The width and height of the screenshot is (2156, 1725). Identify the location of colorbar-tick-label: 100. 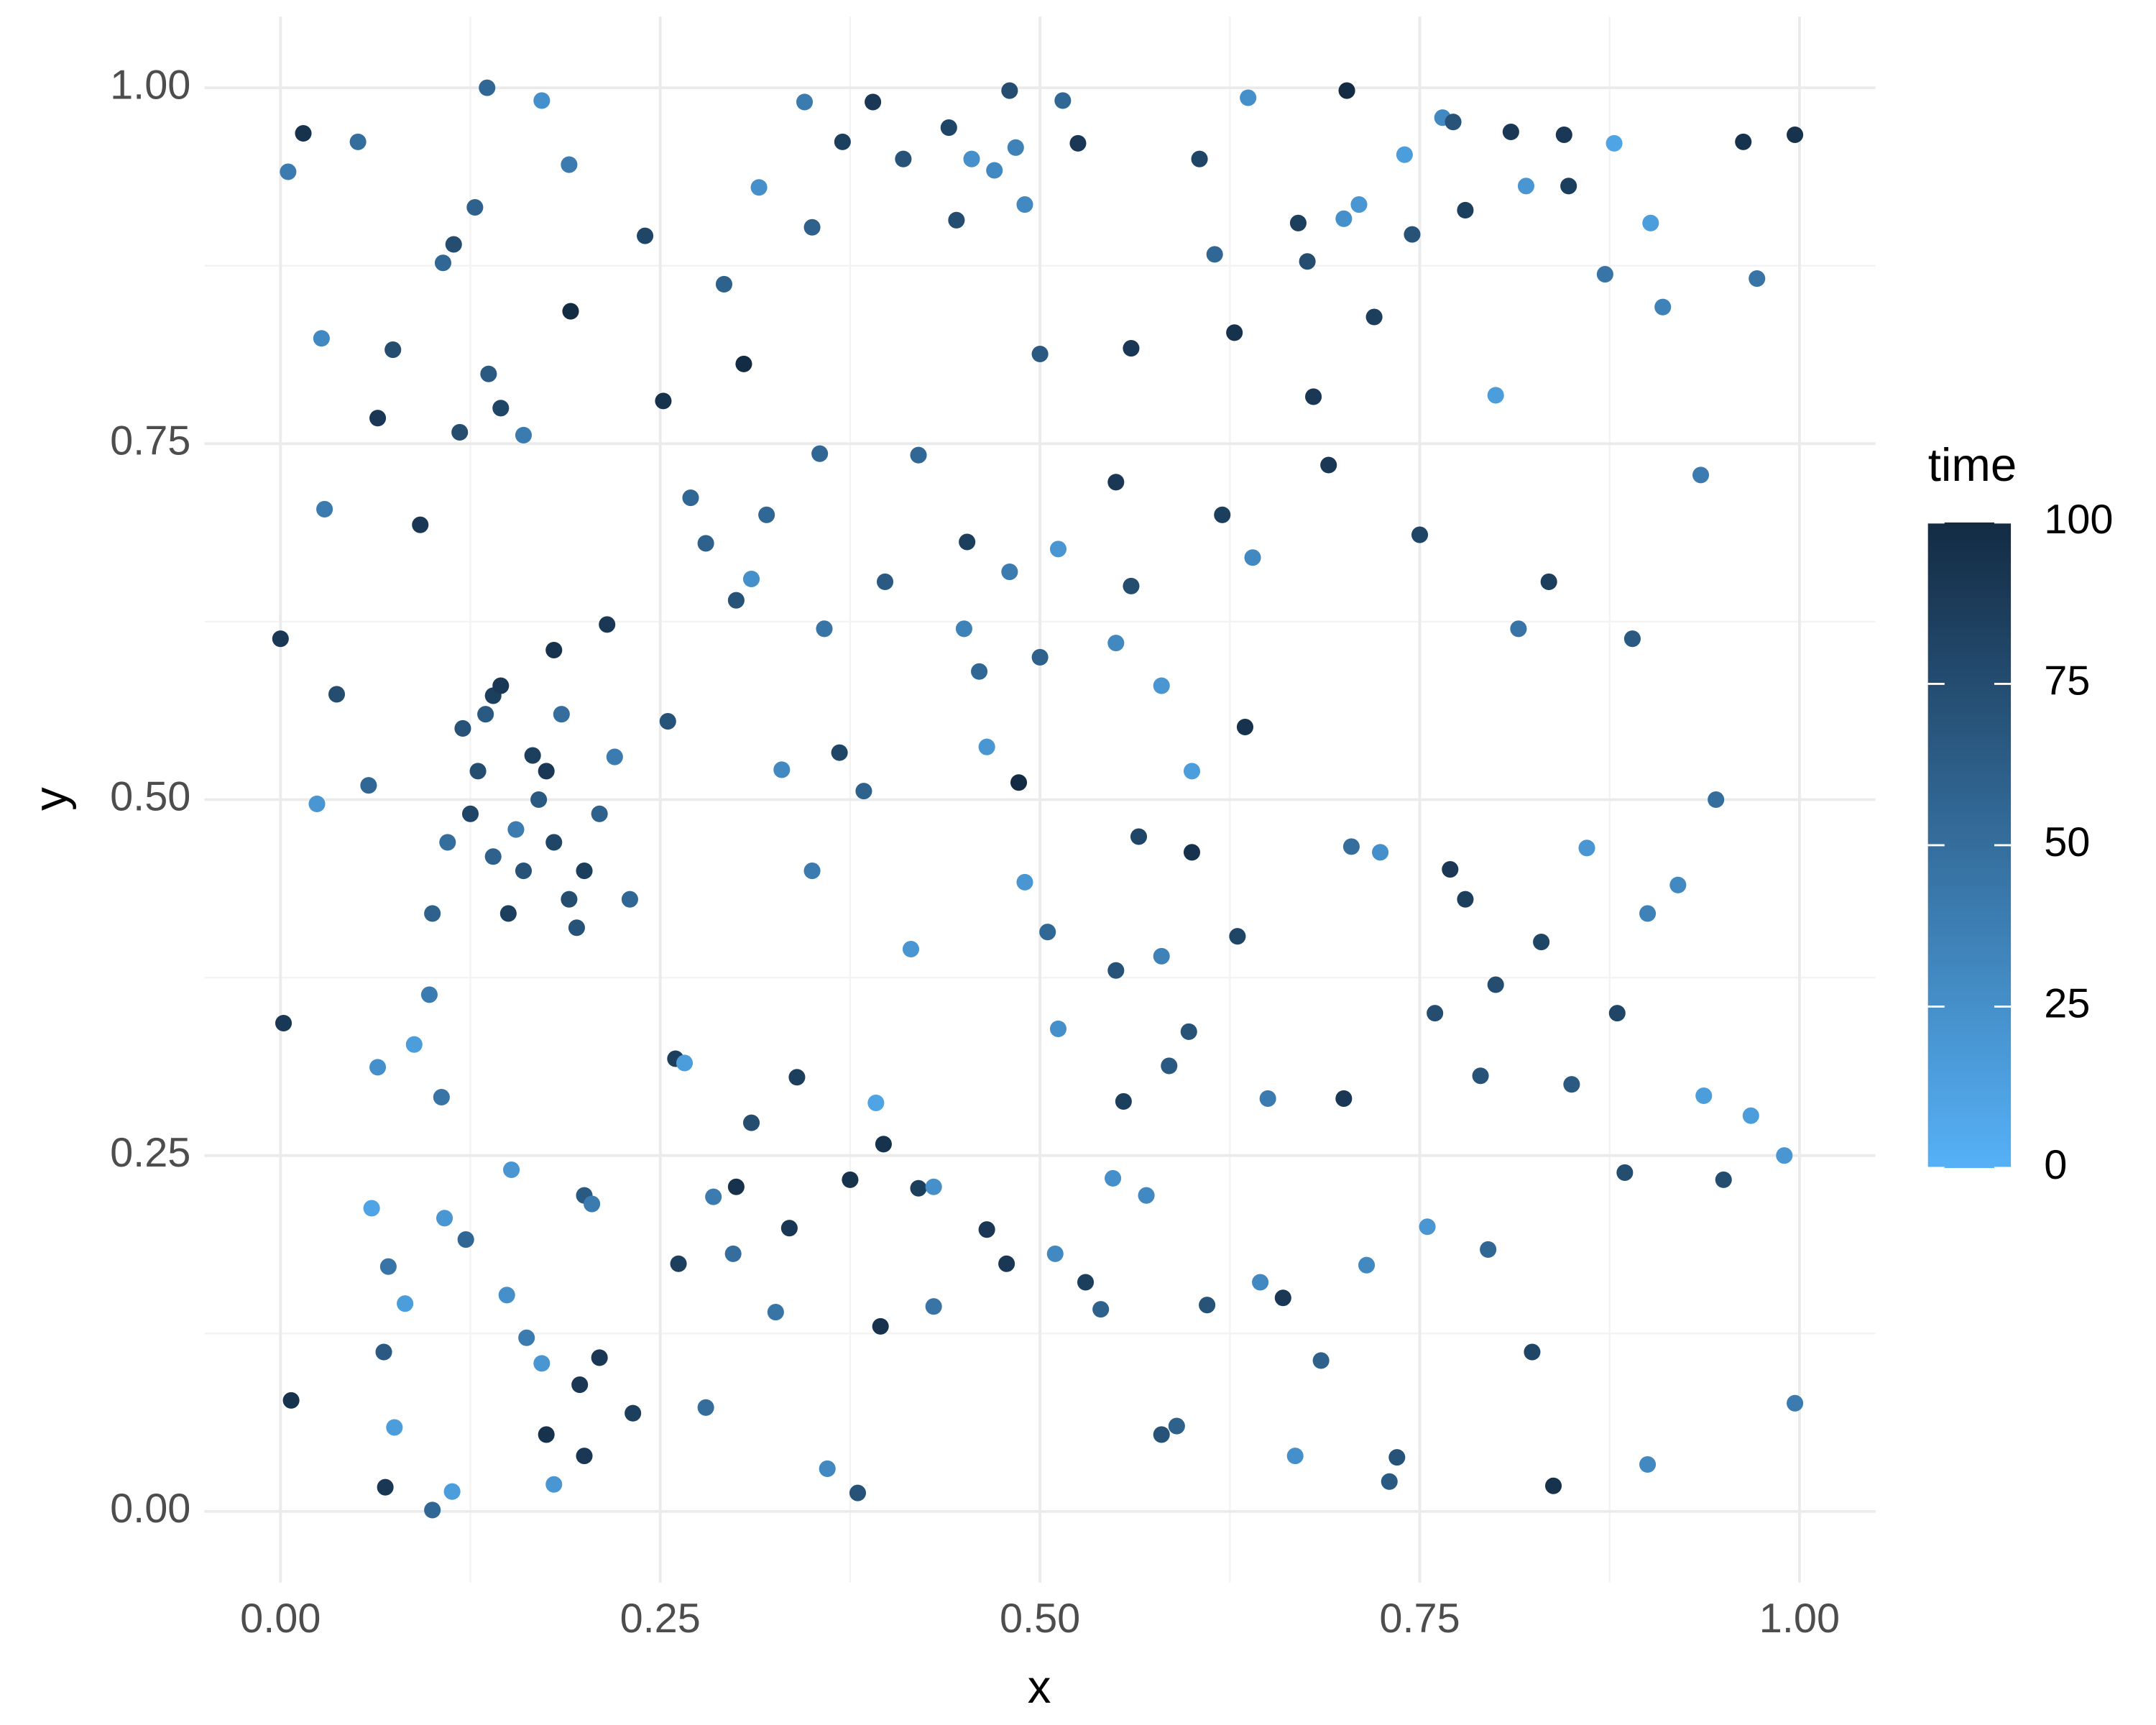
(2078, 520).